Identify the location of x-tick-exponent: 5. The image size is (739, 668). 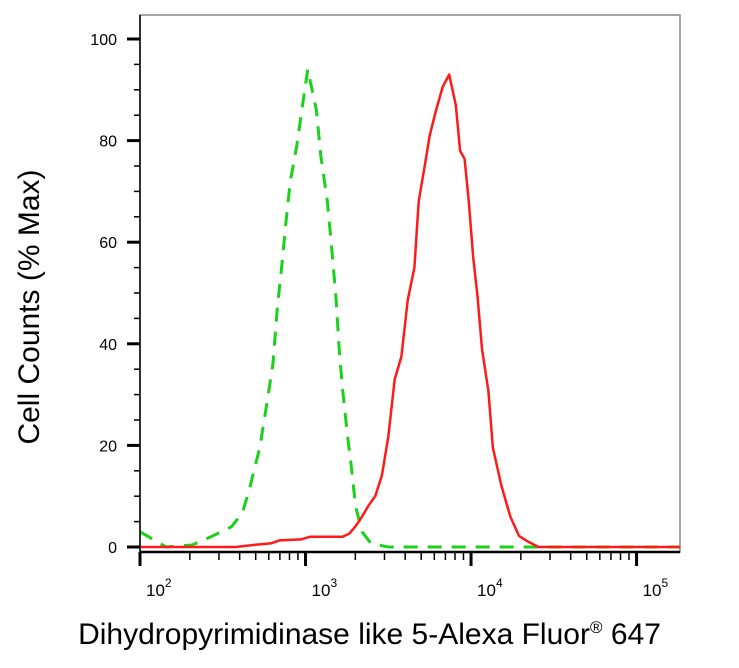
(664, 583).